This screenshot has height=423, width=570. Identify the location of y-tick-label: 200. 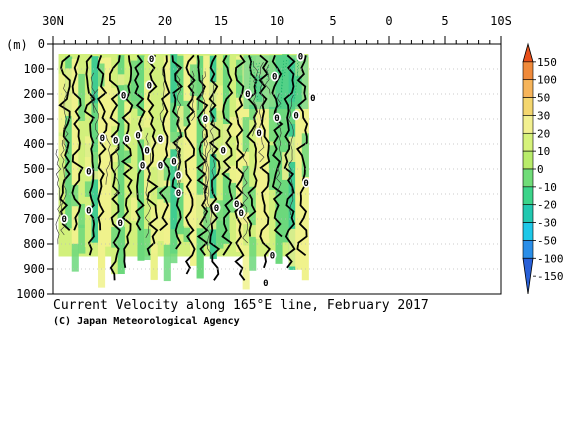
(34, 94).